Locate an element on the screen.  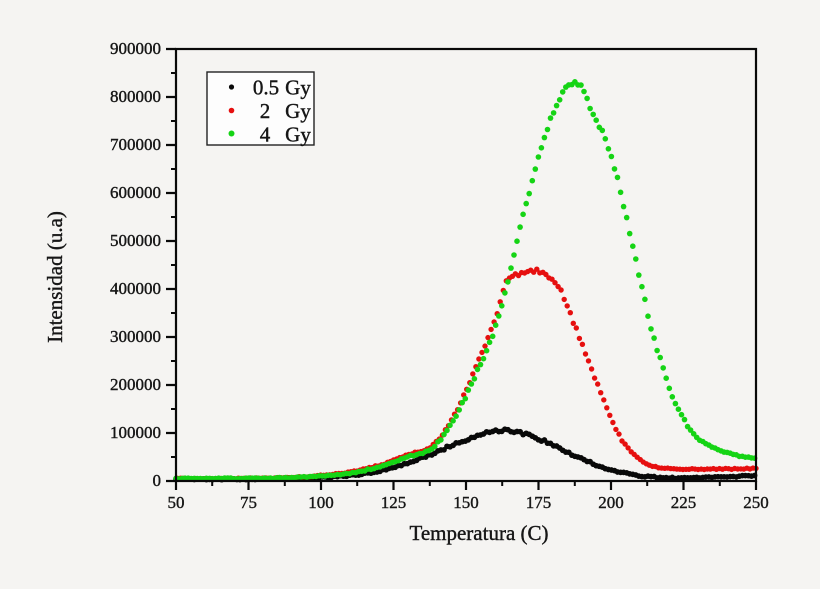
svg-text: 175 is located at coordinates (539, 502).